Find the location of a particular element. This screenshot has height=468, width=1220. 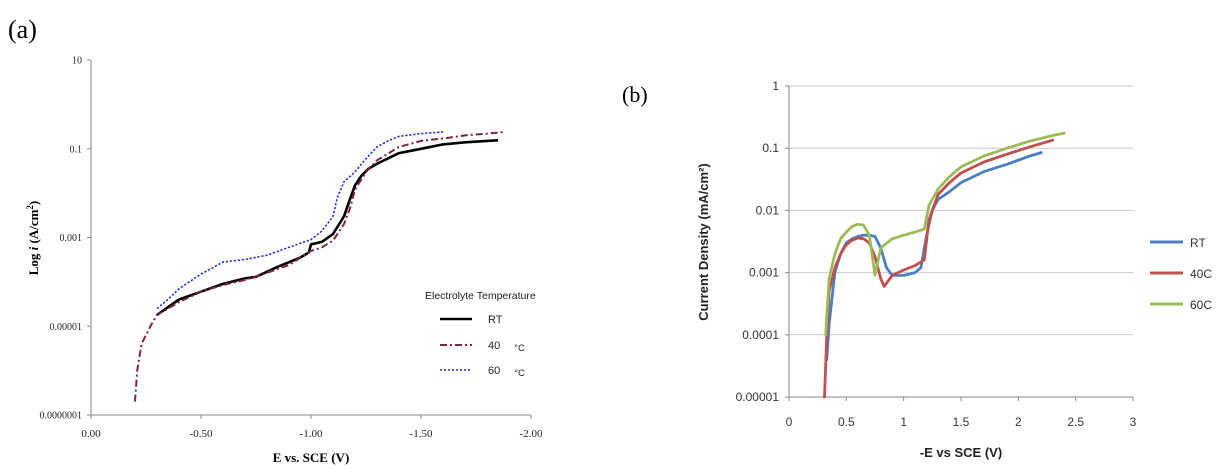

chart-a-x-tick-label: 0.00 is located at coordinates (91, 434).